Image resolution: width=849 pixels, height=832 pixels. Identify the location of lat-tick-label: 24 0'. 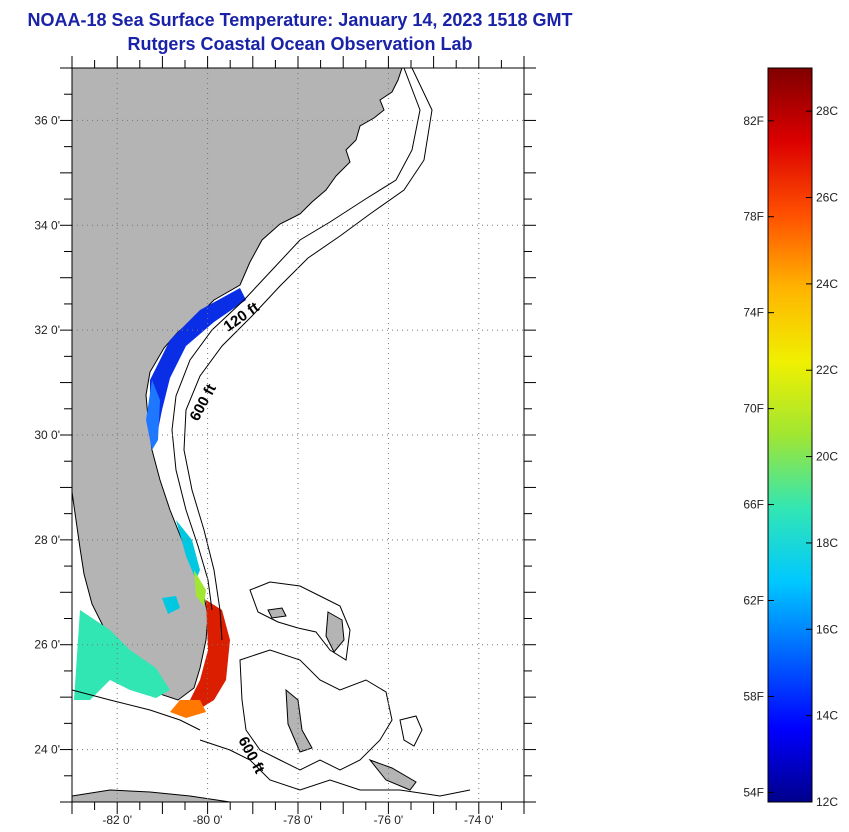
(47, 750).